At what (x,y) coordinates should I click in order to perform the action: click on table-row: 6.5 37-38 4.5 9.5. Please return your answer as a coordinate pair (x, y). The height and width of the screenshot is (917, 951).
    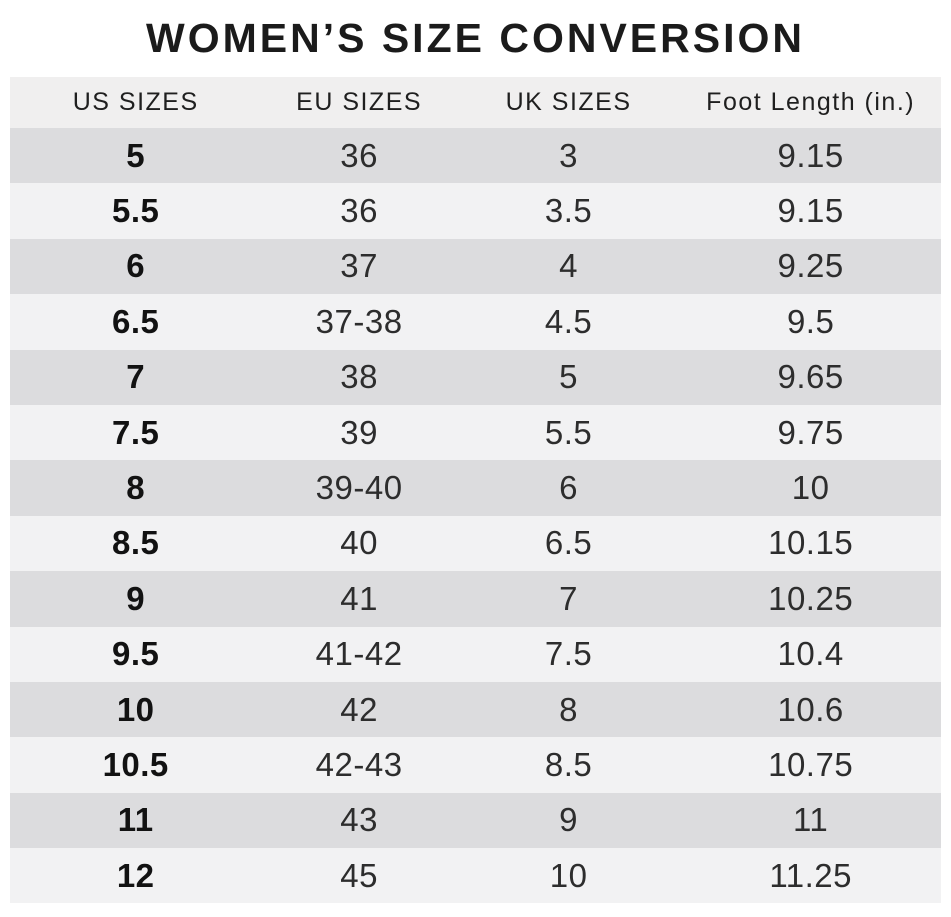
    Looking at the image, I should click on (475, 322).